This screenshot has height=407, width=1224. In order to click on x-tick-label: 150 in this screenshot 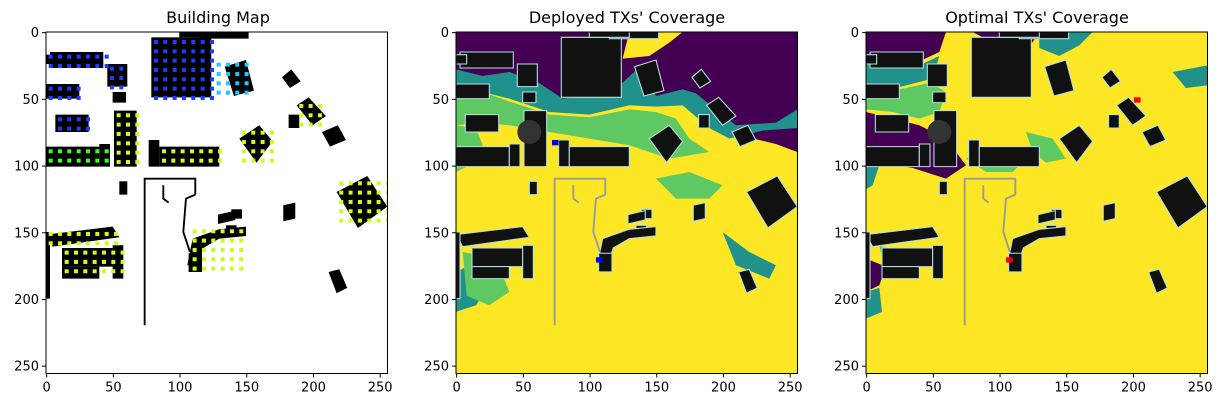, I will do `click(246, 388)`.